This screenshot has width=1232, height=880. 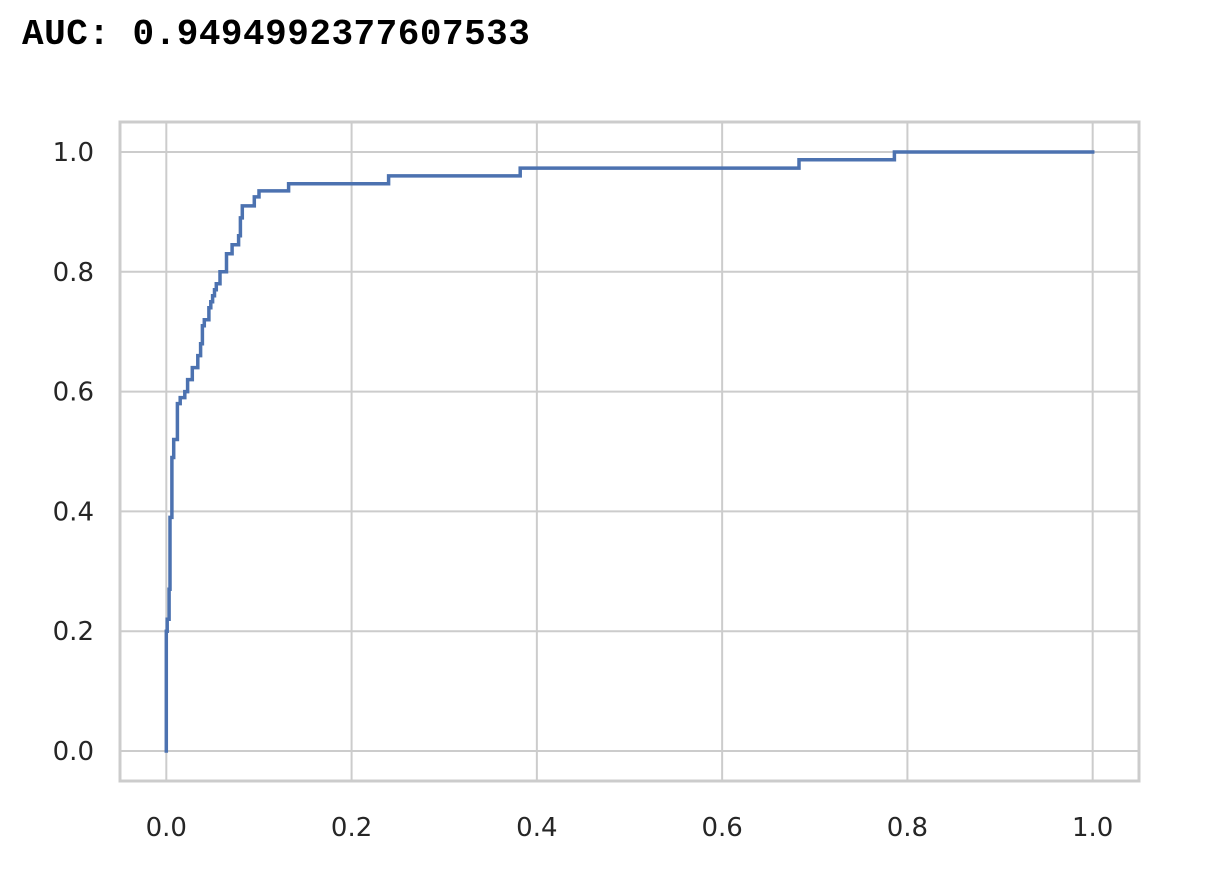 I want to click on x-tick-label: 1.0, so click(x=1092, y=828).